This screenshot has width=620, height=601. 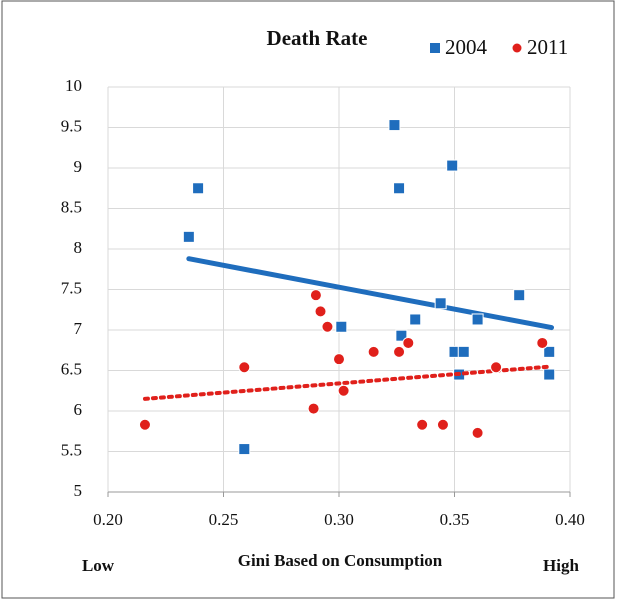 I want to click on x-axis-label: Gini Based on Consumption, so click(x=340, y=560).